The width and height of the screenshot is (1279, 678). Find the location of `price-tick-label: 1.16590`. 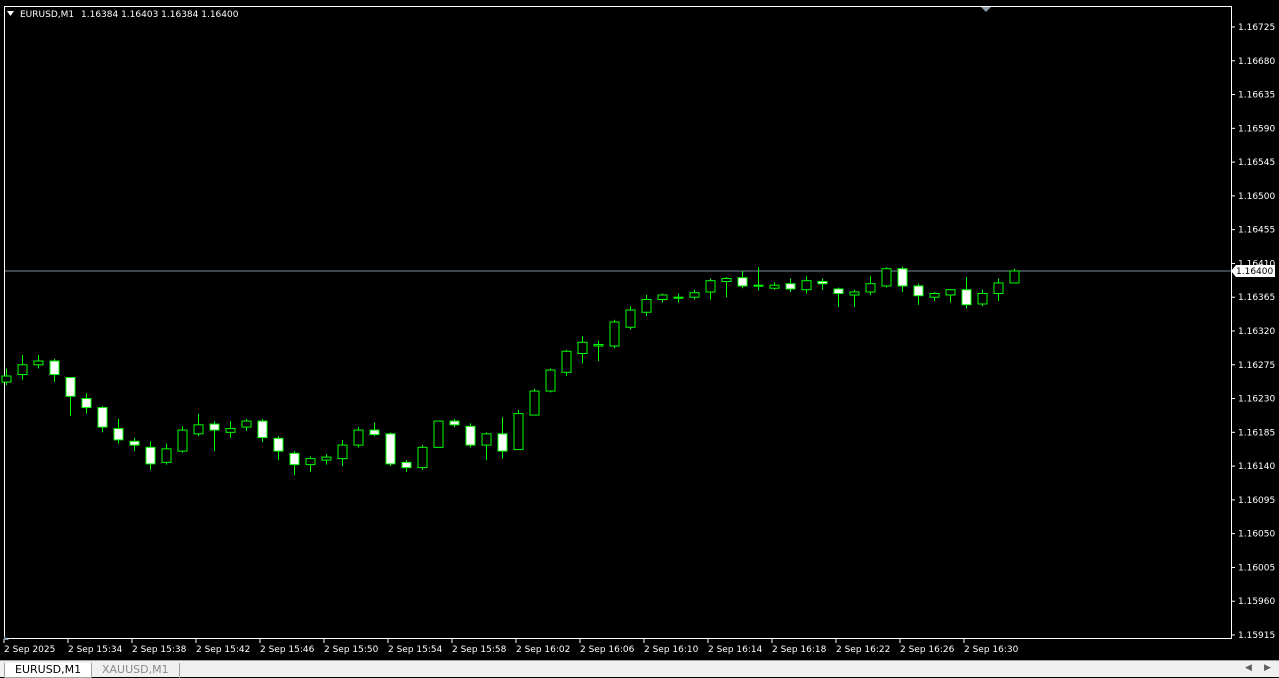

price-tick-label: 1.16590 is located at coordinates (1256, 129).